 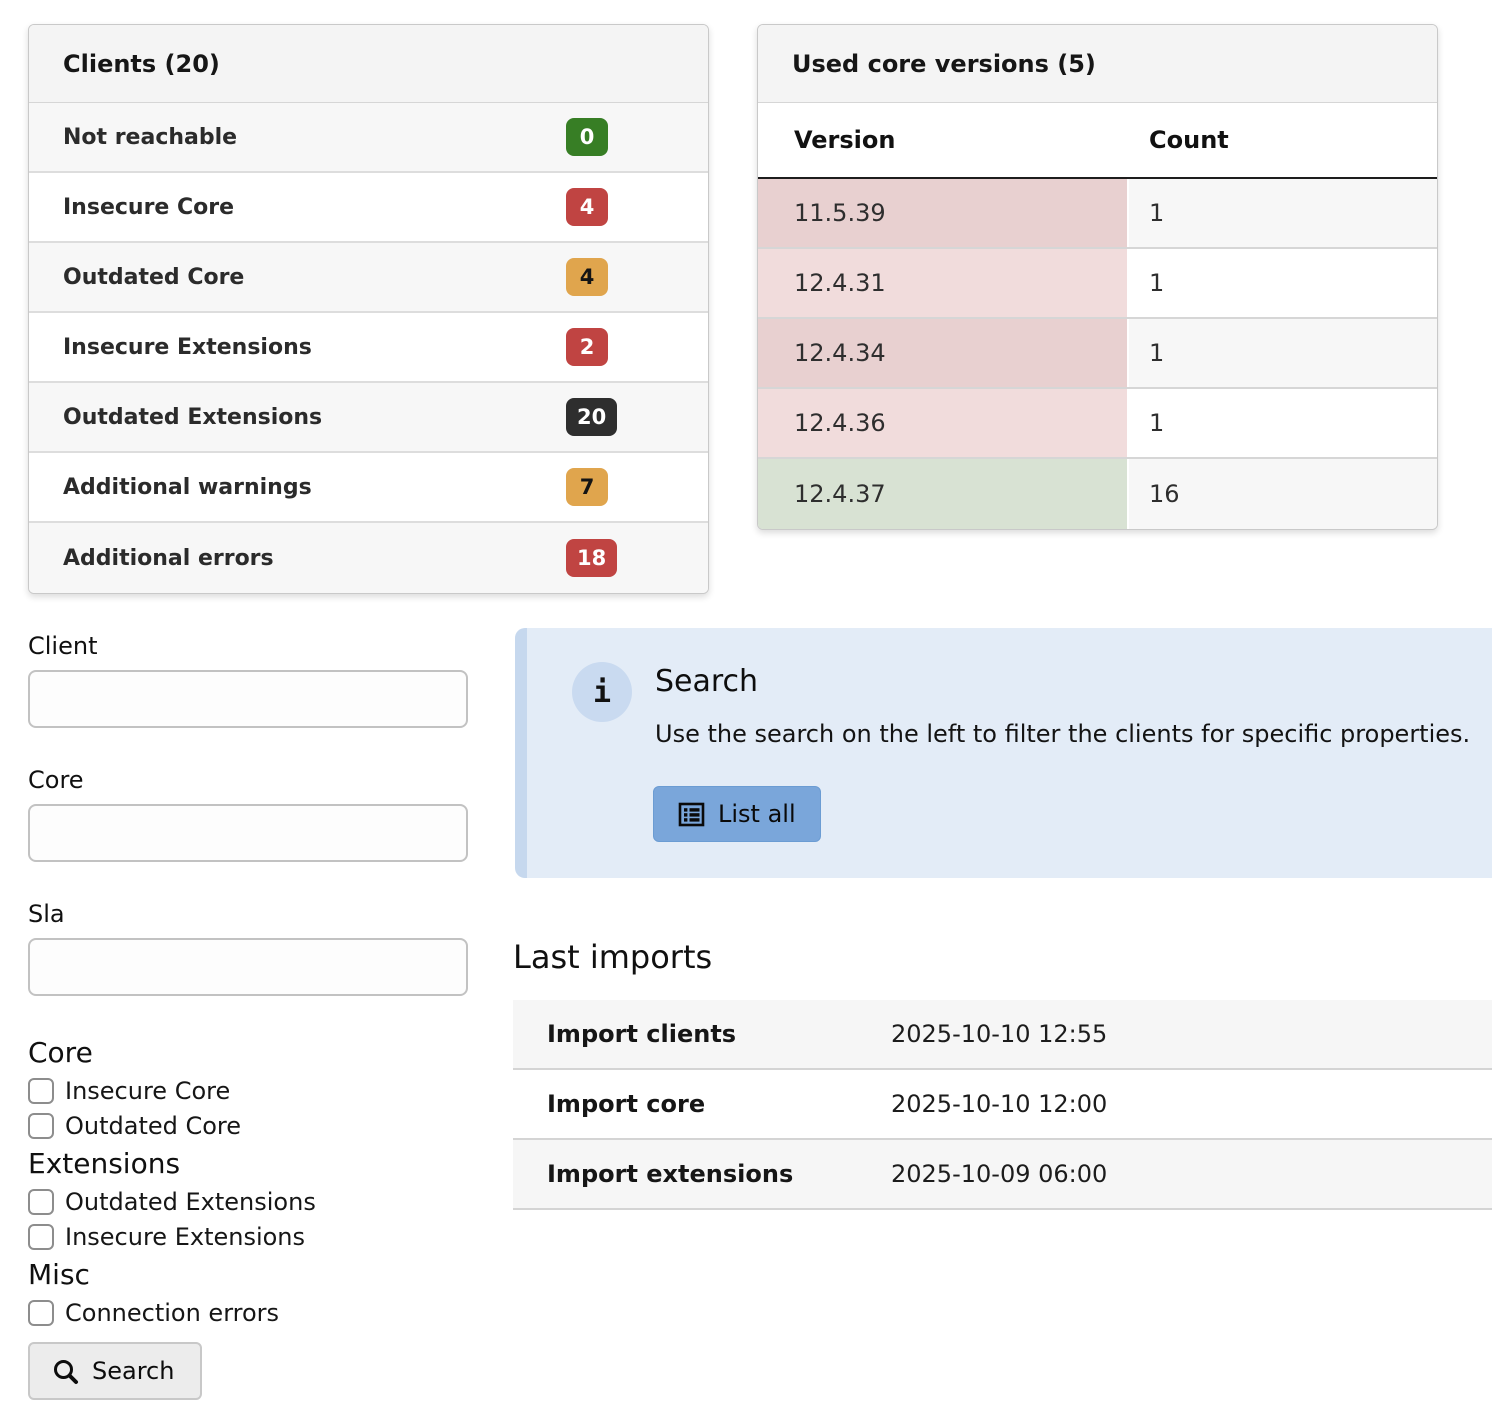 What do you see at coordinates (148, 1091) in the screenshot?
I see `checkbox-label: Insecure Core` at bounding box center [148, 1091].